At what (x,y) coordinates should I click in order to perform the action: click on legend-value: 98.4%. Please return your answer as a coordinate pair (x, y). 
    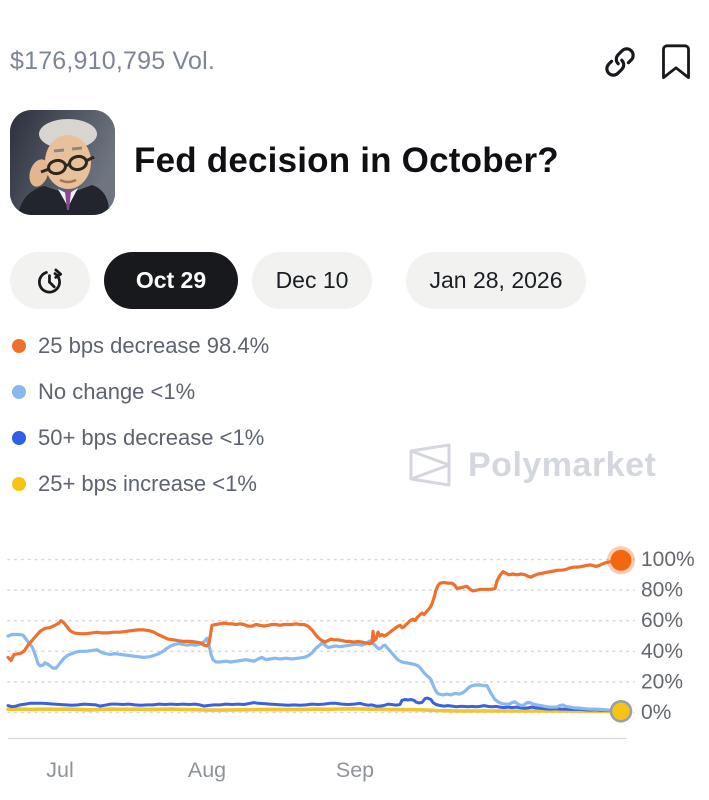
    Looking at the image, I should click on (238, 345).